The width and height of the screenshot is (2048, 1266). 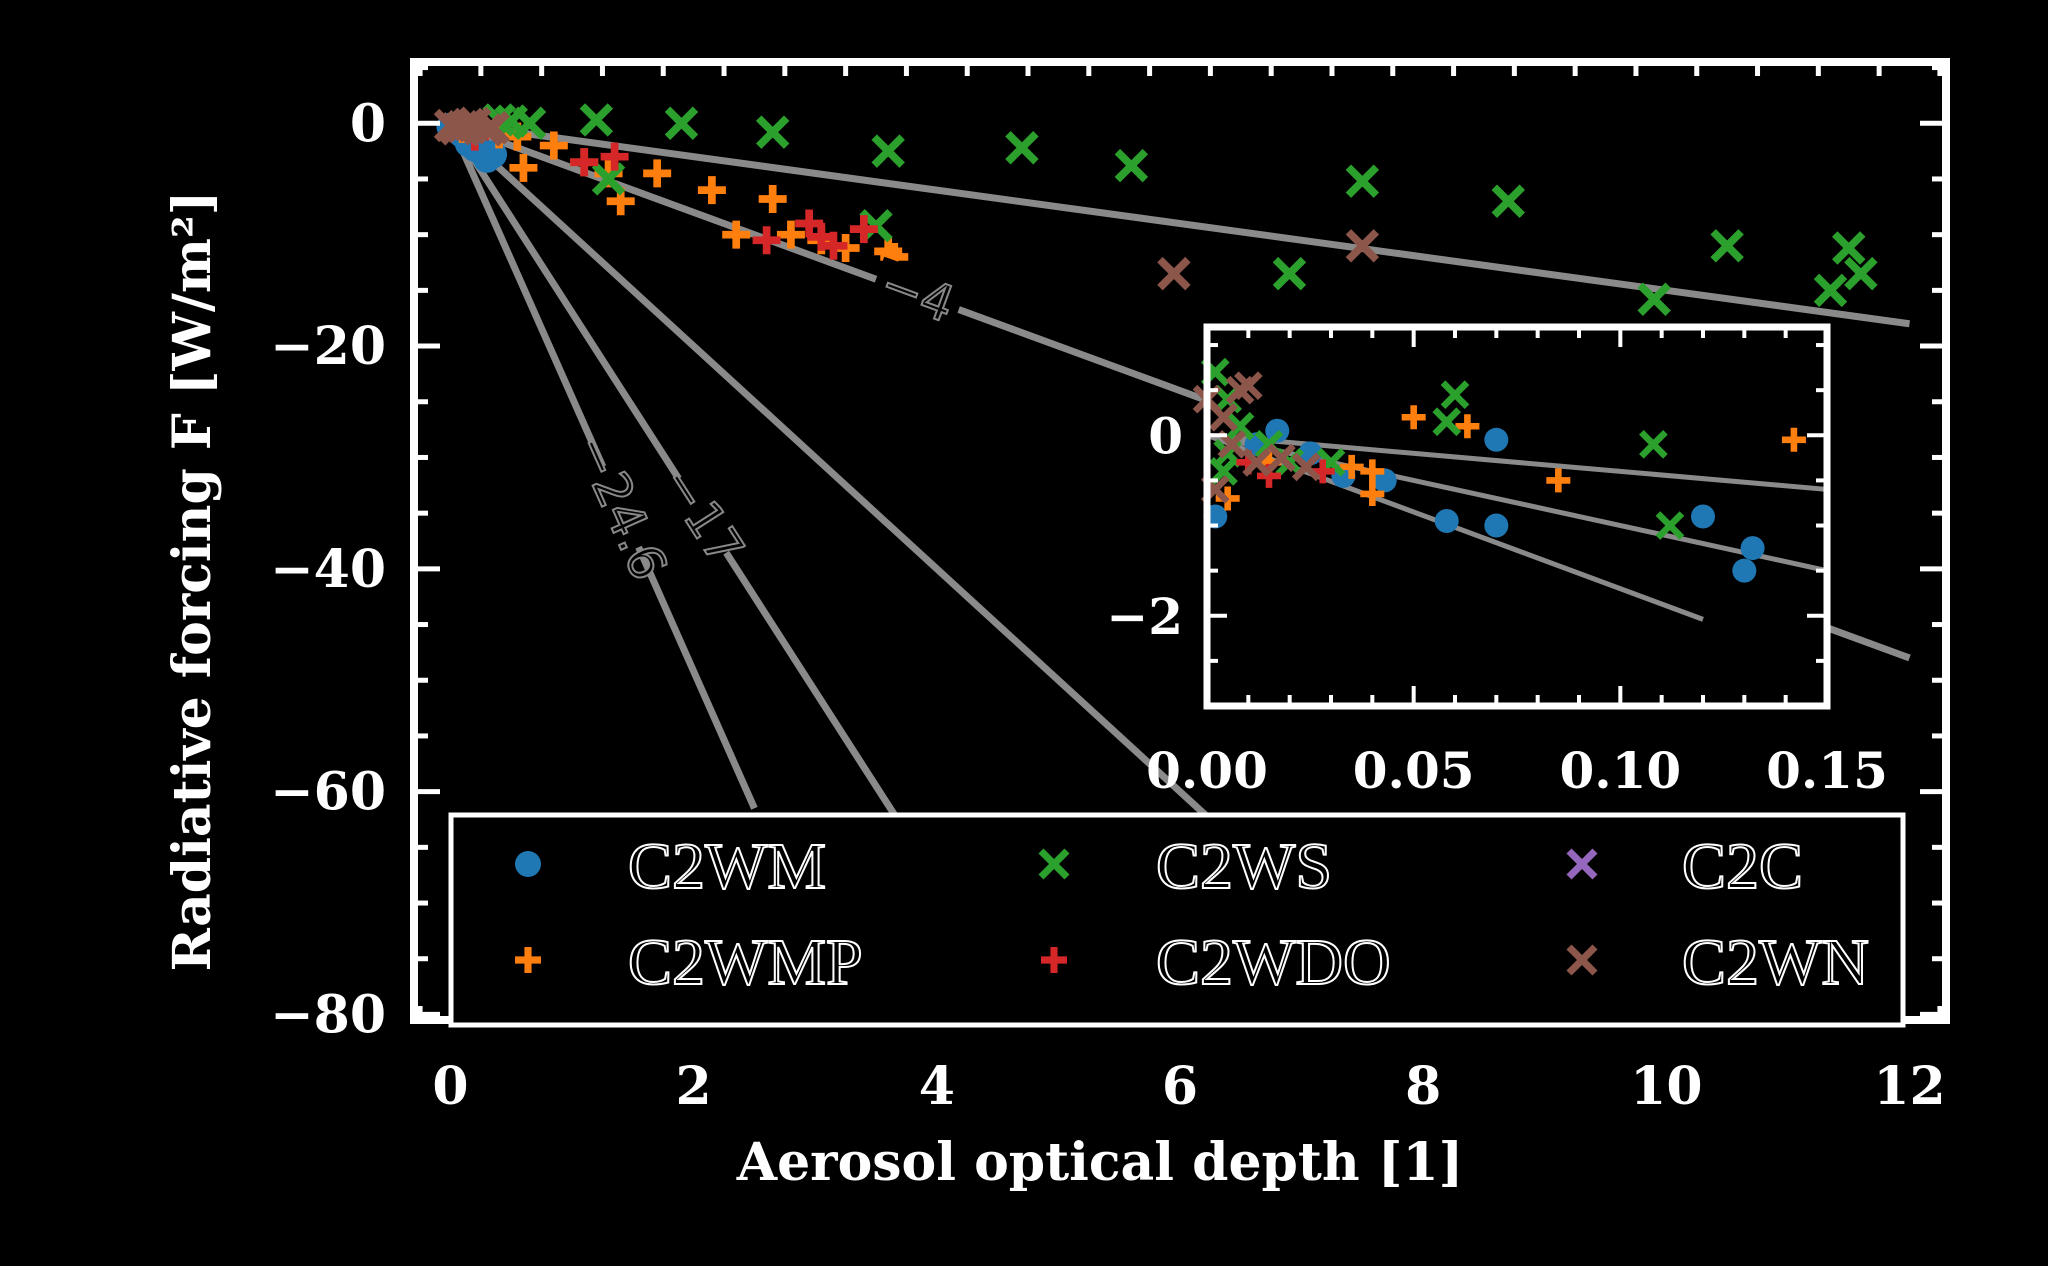 What do you see at coordinates (328, 569) in the screenshot?
I see `y-tick-label: −40` at bounding box center [328, 569].